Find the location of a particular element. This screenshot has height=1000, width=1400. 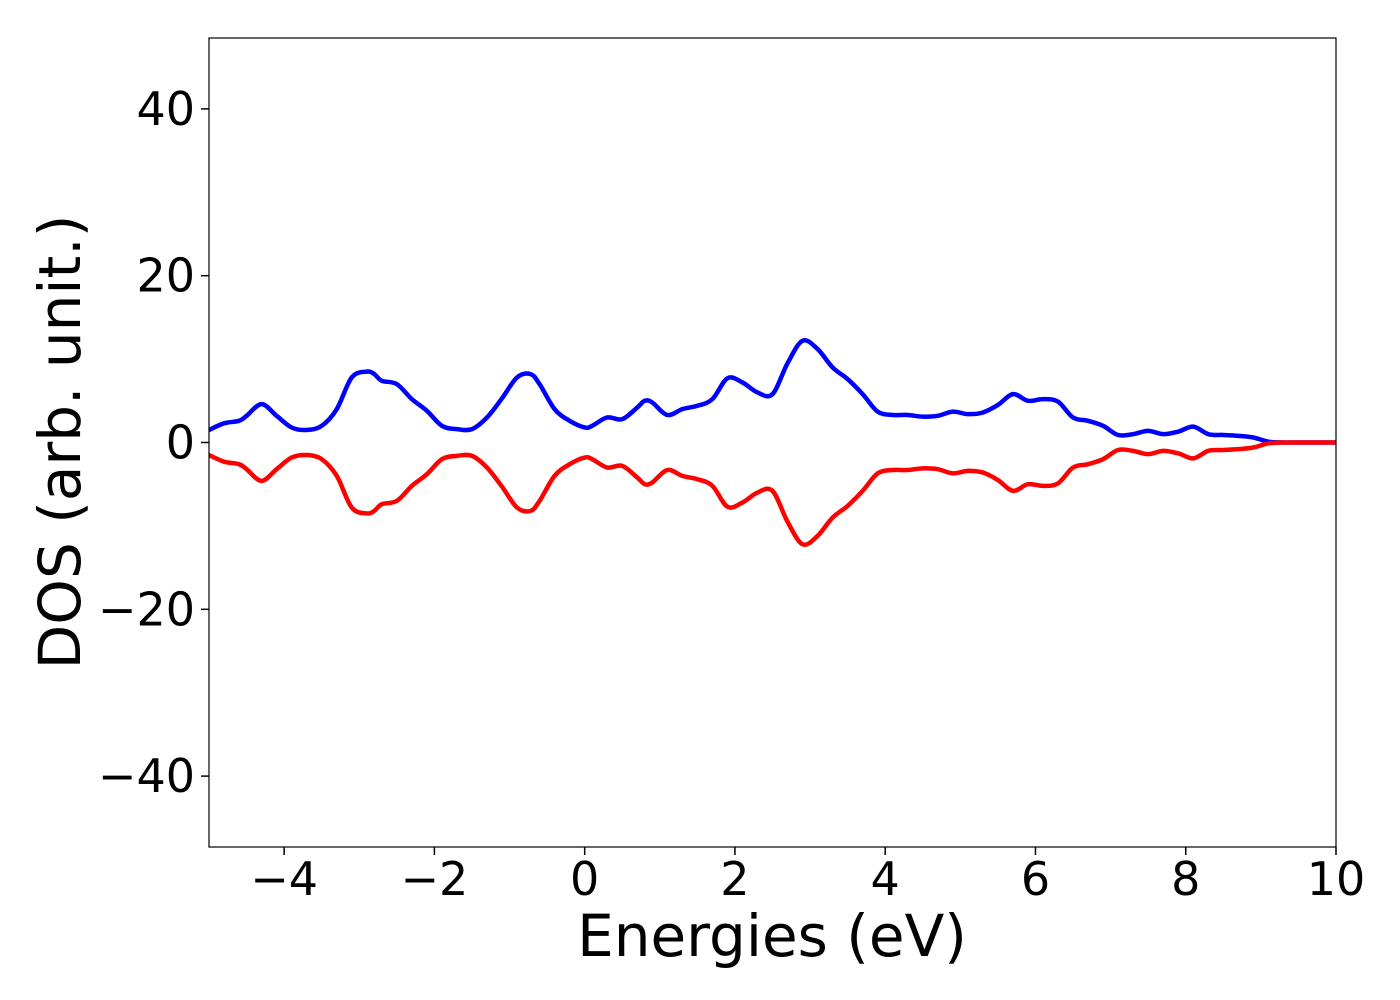

x-axis: −4 −2 0 2 4 6 8 10 is located at coordinates (807, 876).